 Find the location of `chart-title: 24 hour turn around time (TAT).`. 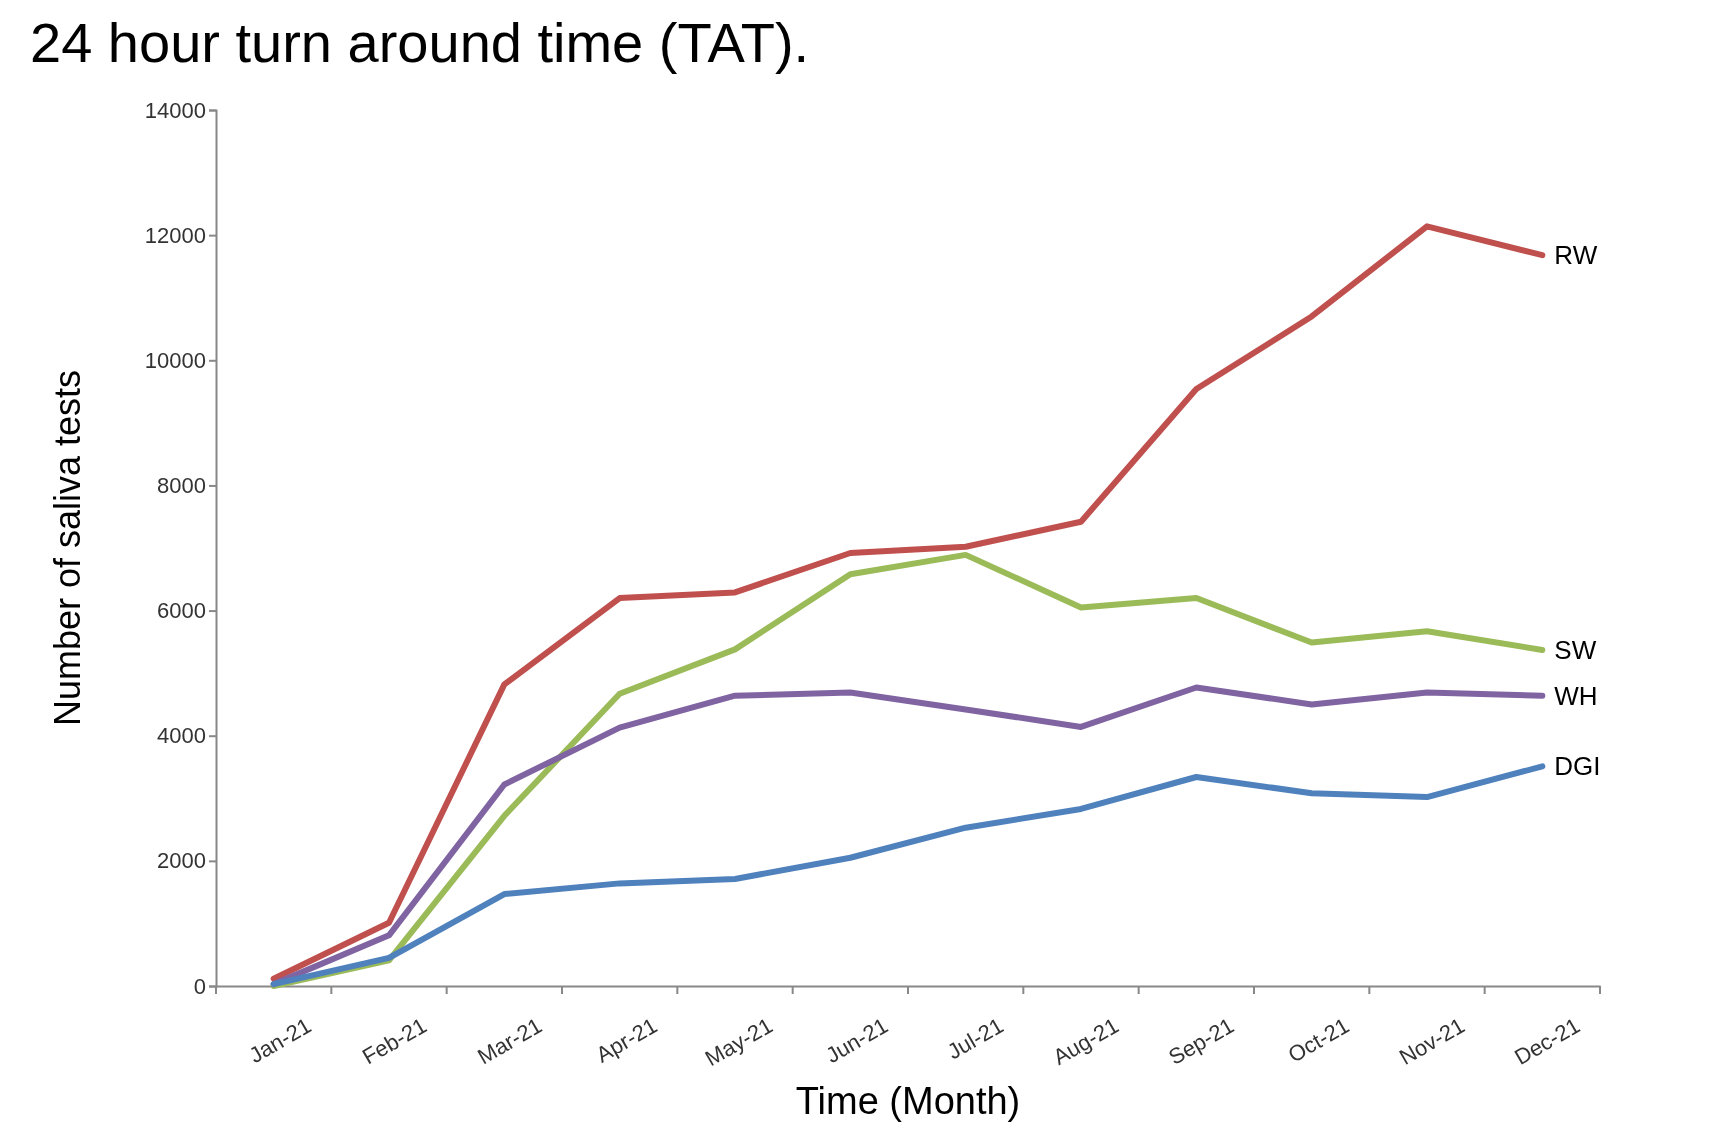

chart-title: 24 hour turn around time (TAT). is located at coordinates (420, 42).